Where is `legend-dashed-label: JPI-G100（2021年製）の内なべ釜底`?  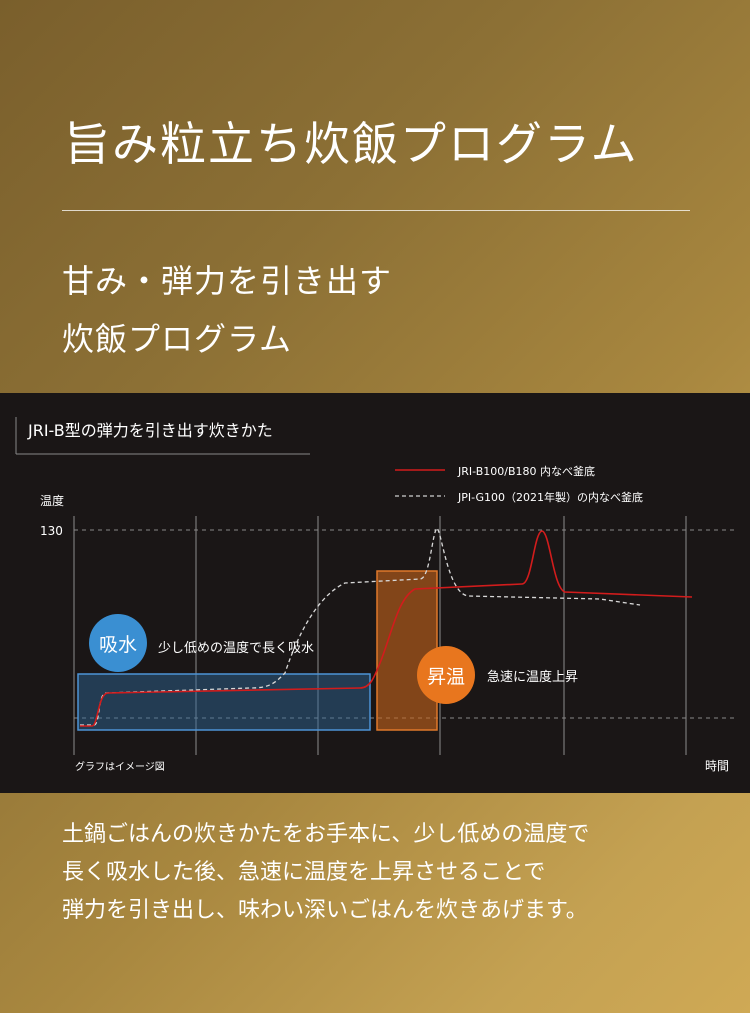
legend-dashed-label: JPI-G100（2021年製）の内なべ釜底 is located at coordinates (550, 497).